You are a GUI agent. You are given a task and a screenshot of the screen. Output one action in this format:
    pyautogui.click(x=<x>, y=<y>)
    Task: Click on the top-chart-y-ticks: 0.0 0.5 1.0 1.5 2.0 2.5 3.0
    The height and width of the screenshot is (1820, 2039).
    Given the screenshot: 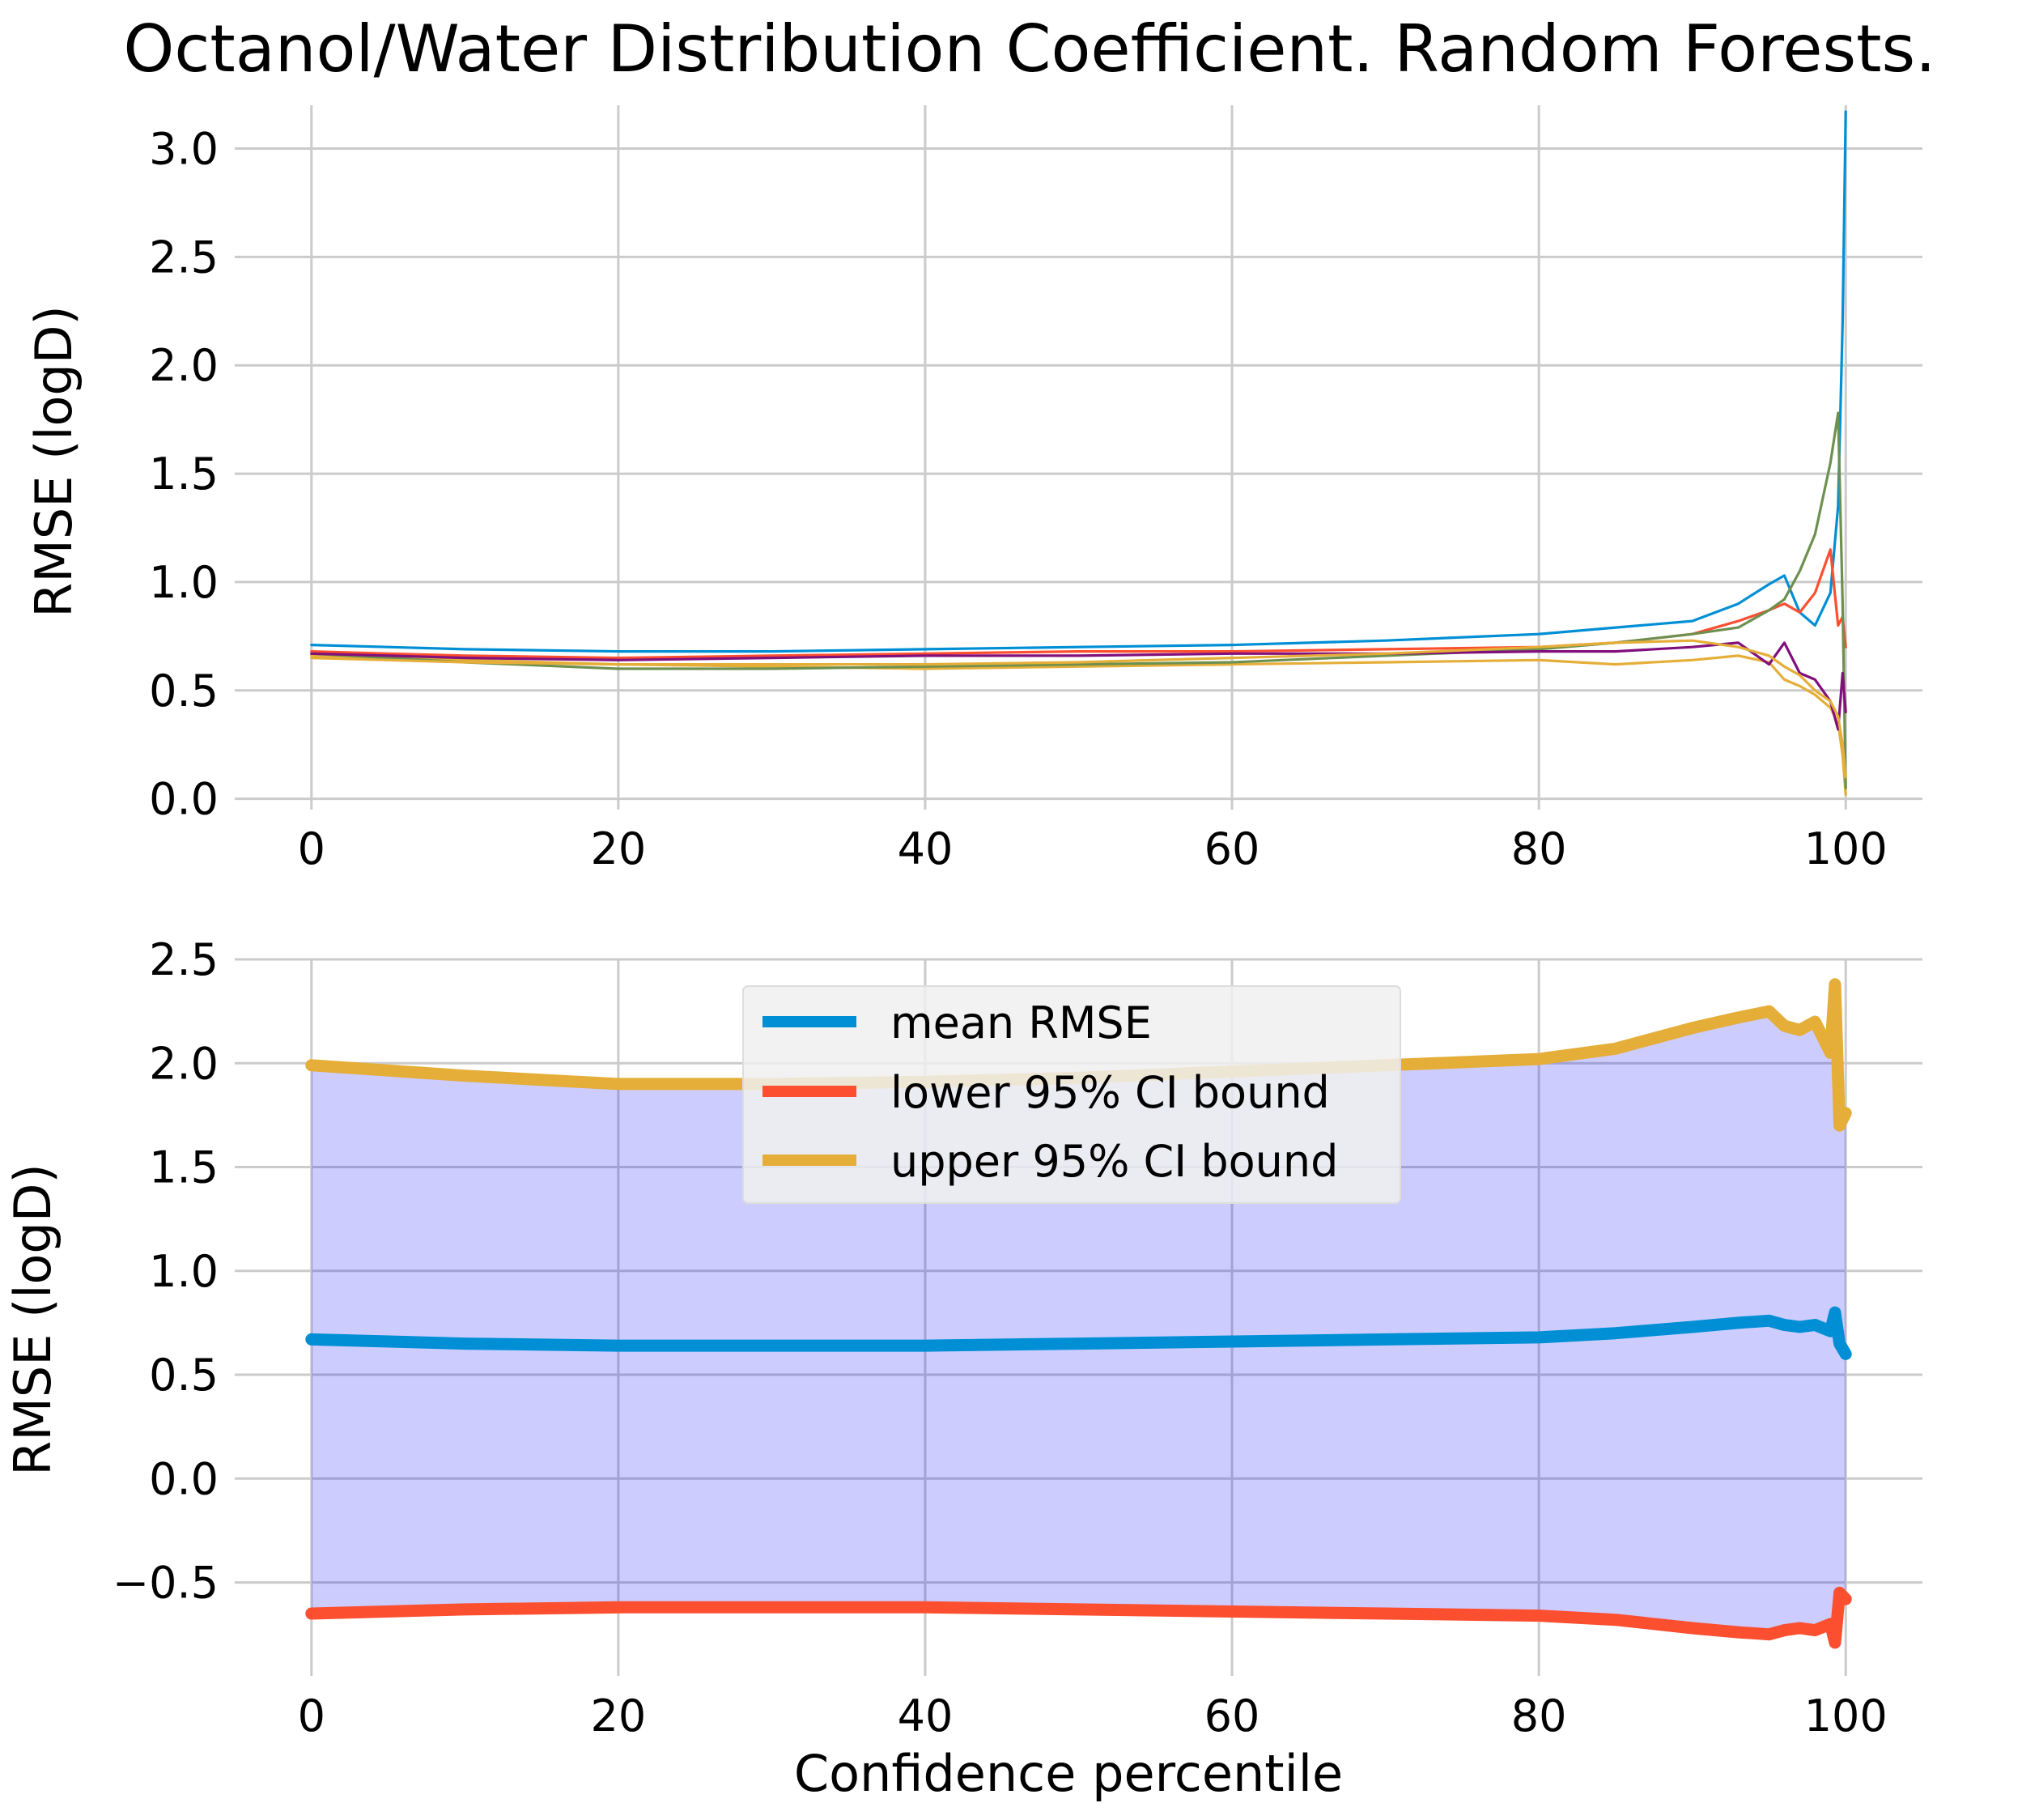 What is the action you would take?
    pyautogui.click(x=184, y=474)
    